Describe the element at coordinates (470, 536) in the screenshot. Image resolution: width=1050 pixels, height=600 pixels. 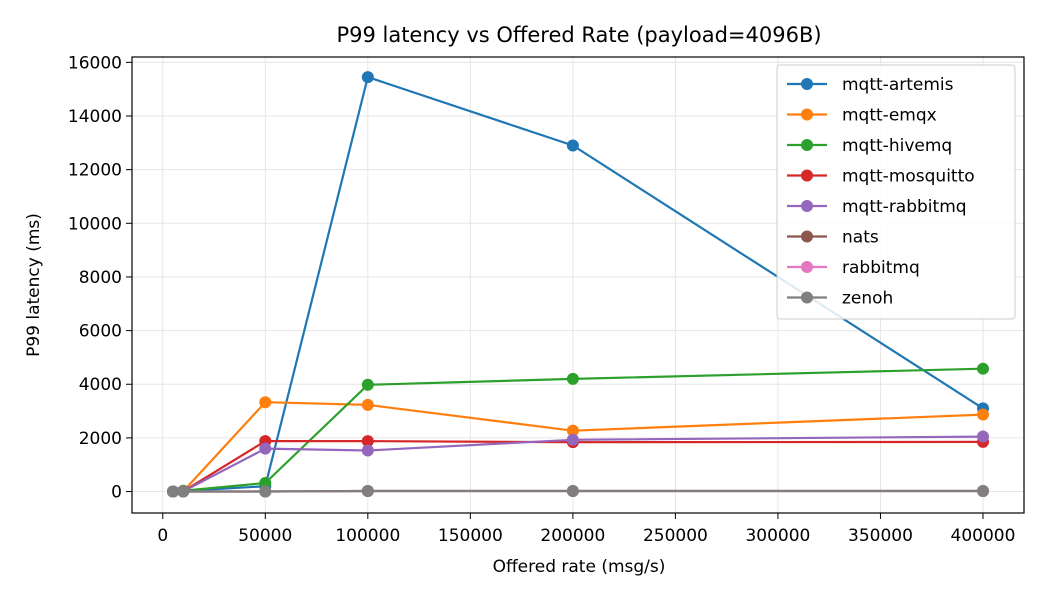
I see `x-tick-label: 150000` at that location.